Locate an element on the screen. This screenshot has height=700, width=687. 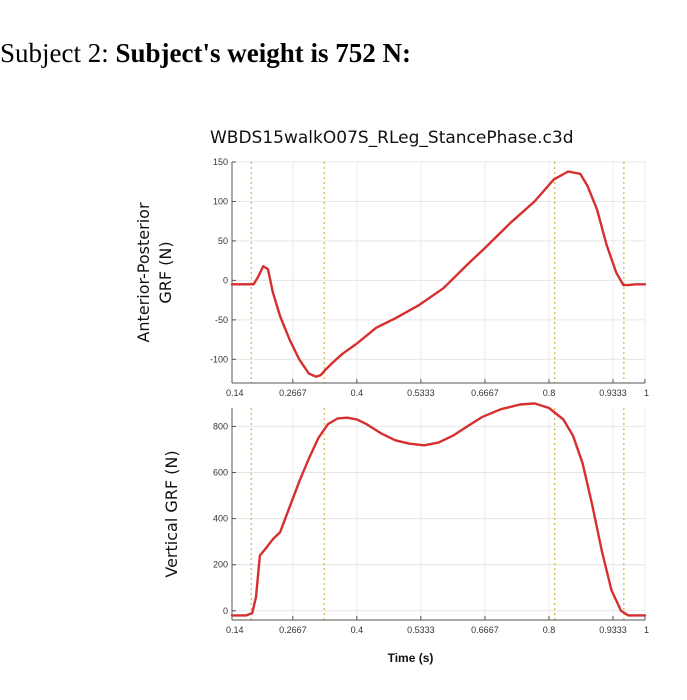
panel-2-y-tick-label: 0 is located at coordinates (225, 611).